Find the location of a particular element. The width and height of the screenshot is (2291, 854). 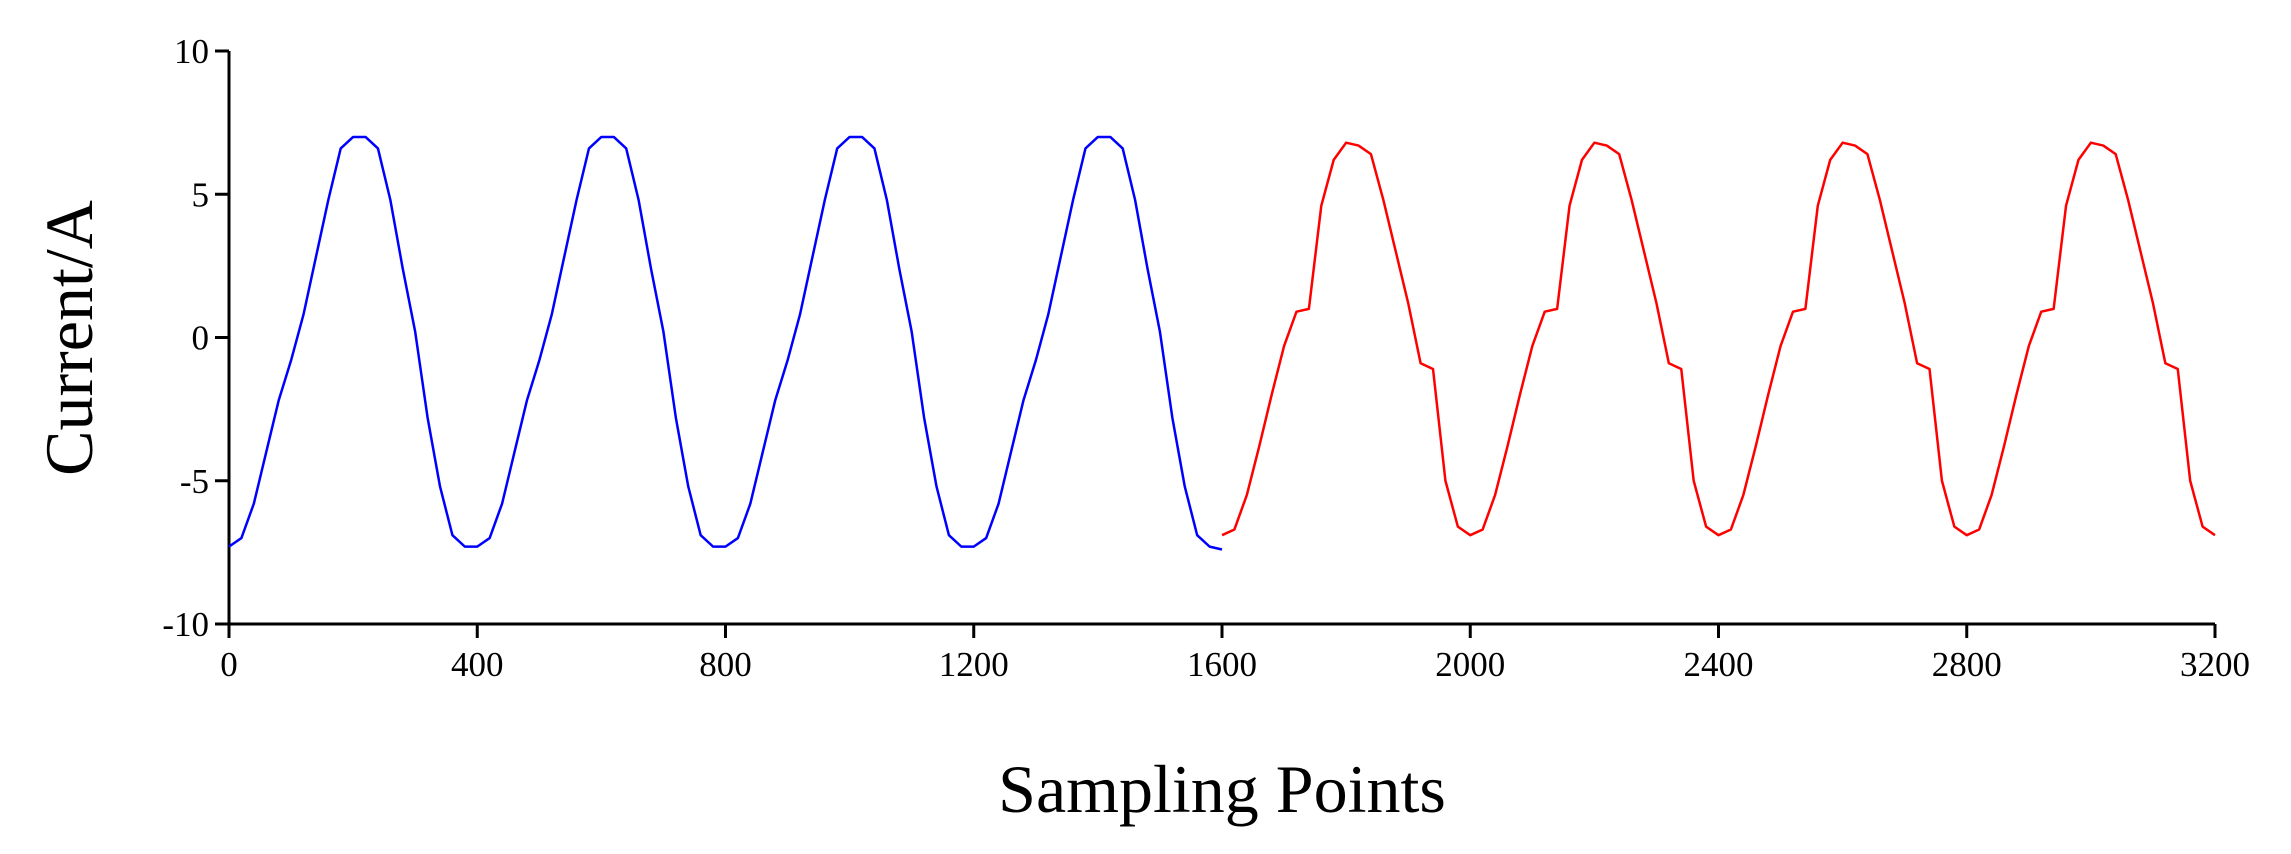

x-tick-label: 1600 is located at coordinates (1222, 664).